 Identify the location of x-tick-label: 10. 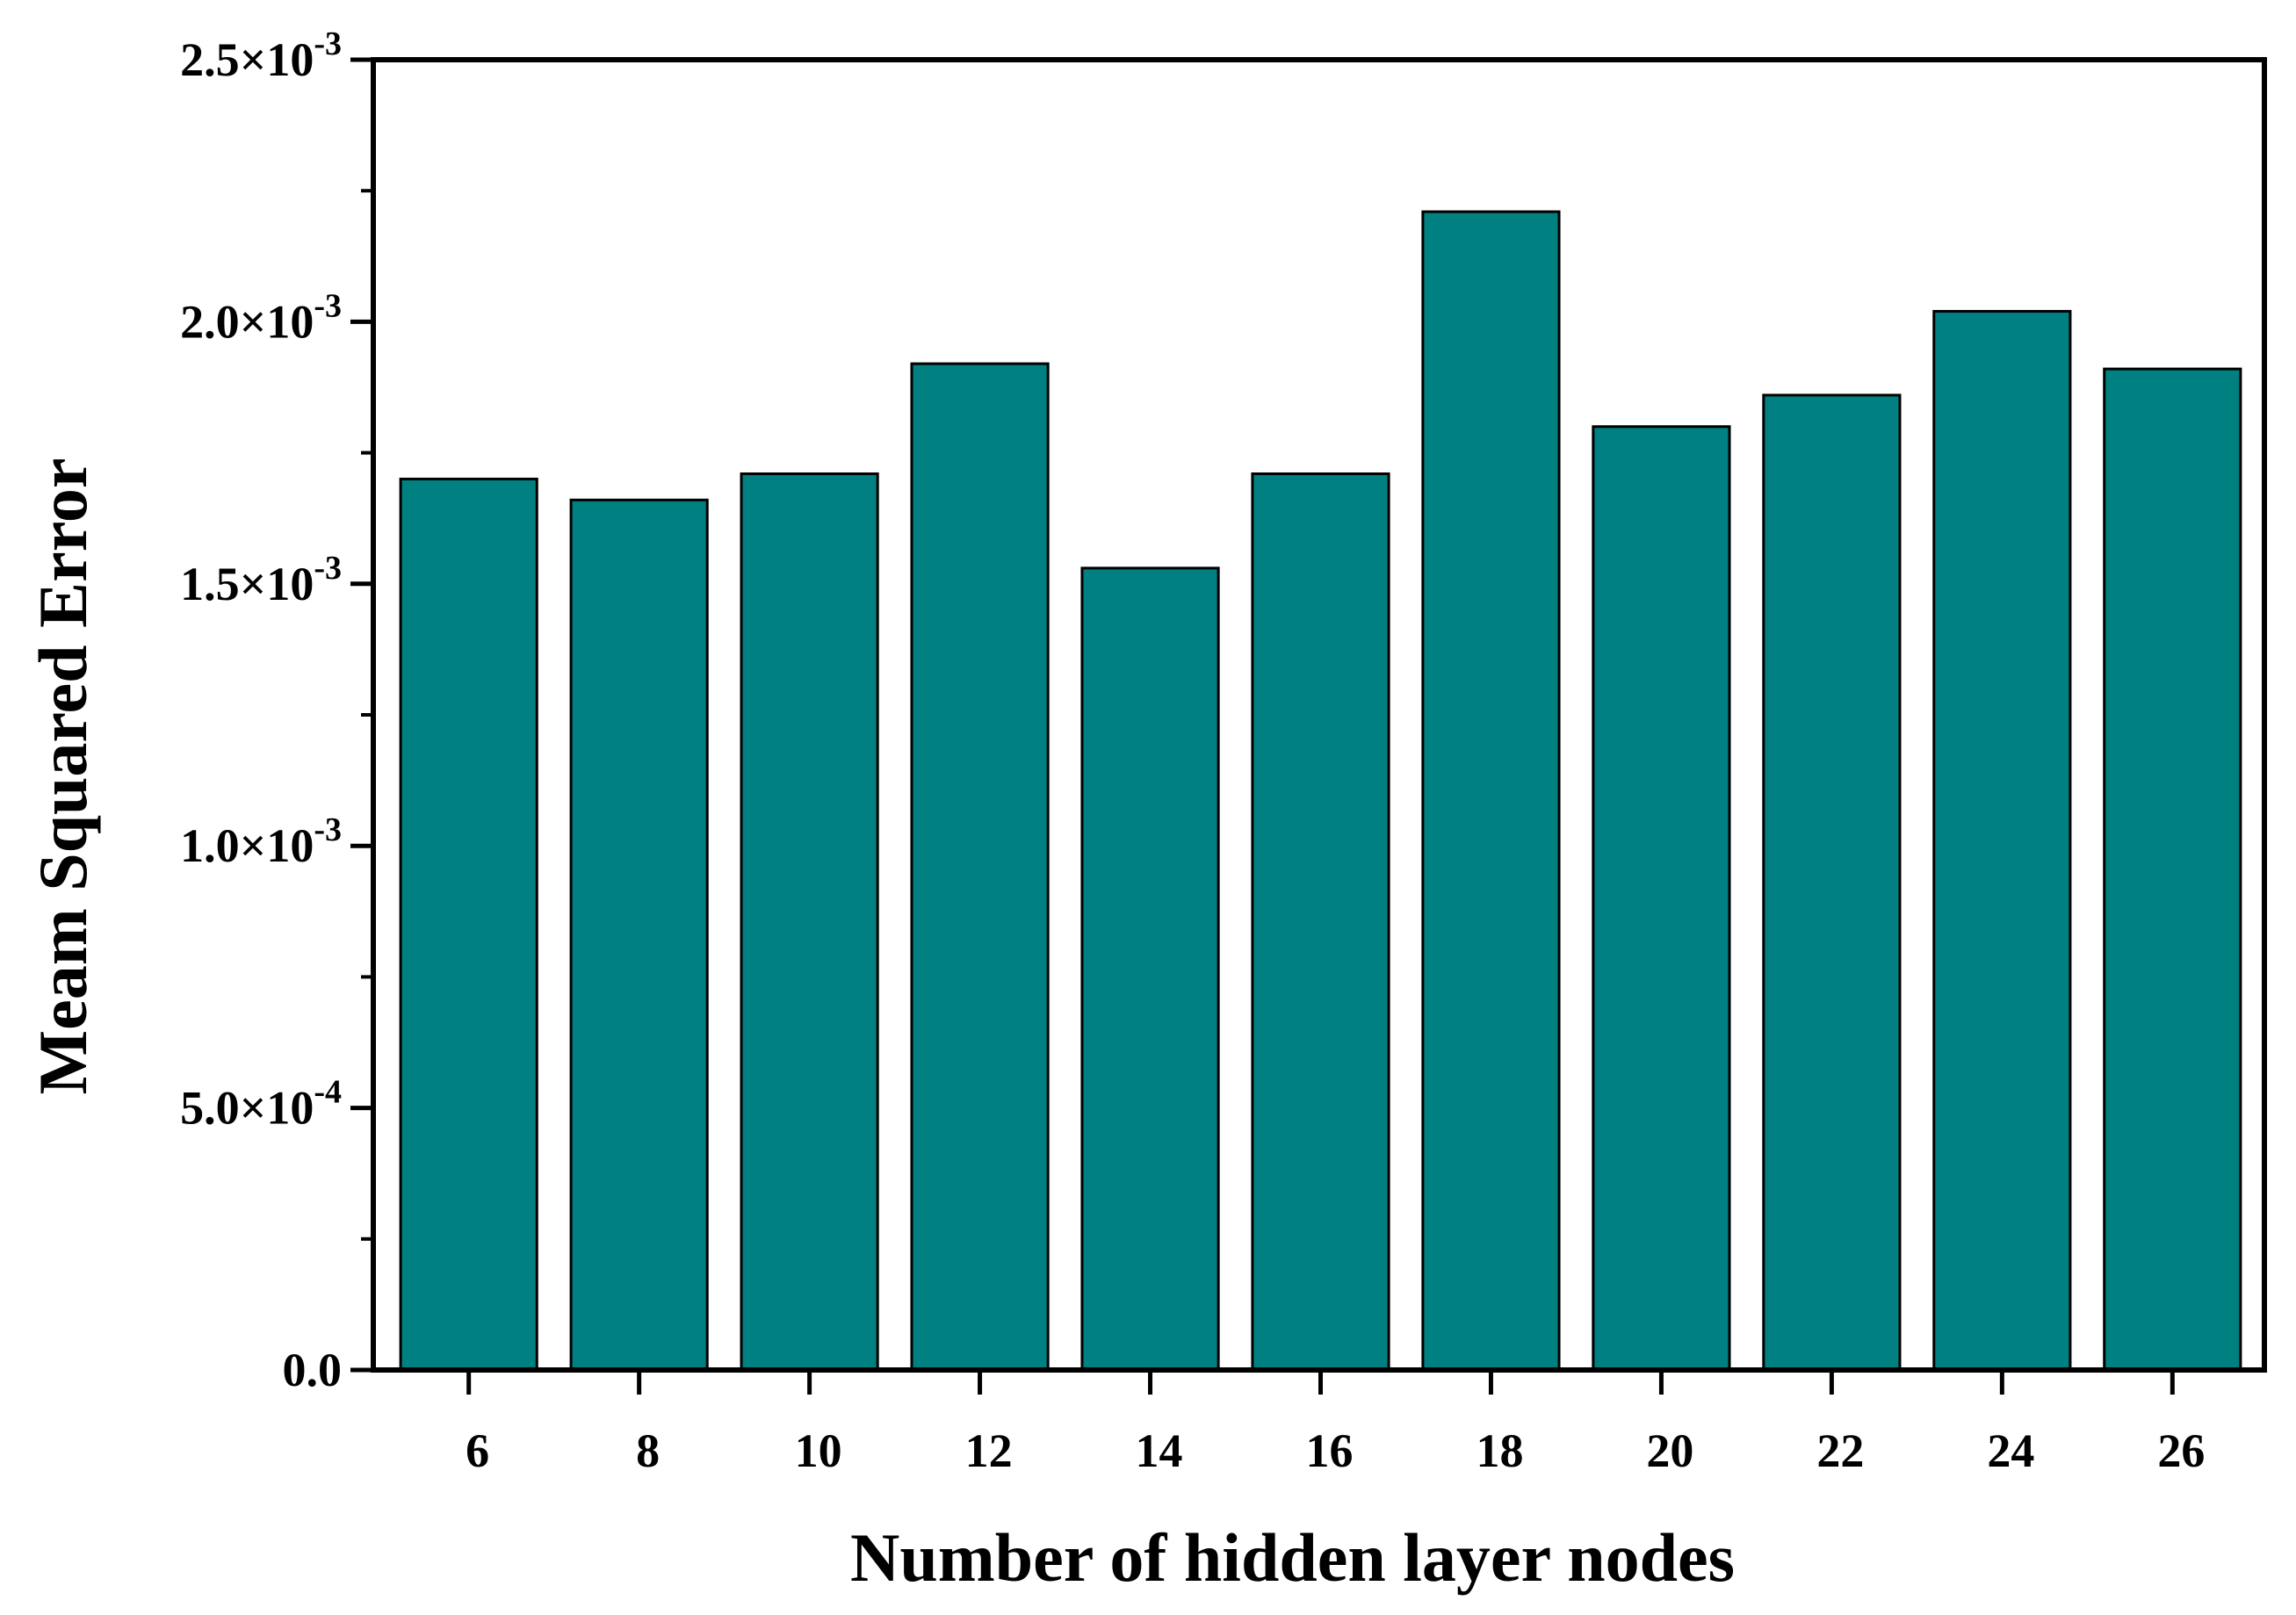
(818, 1451).